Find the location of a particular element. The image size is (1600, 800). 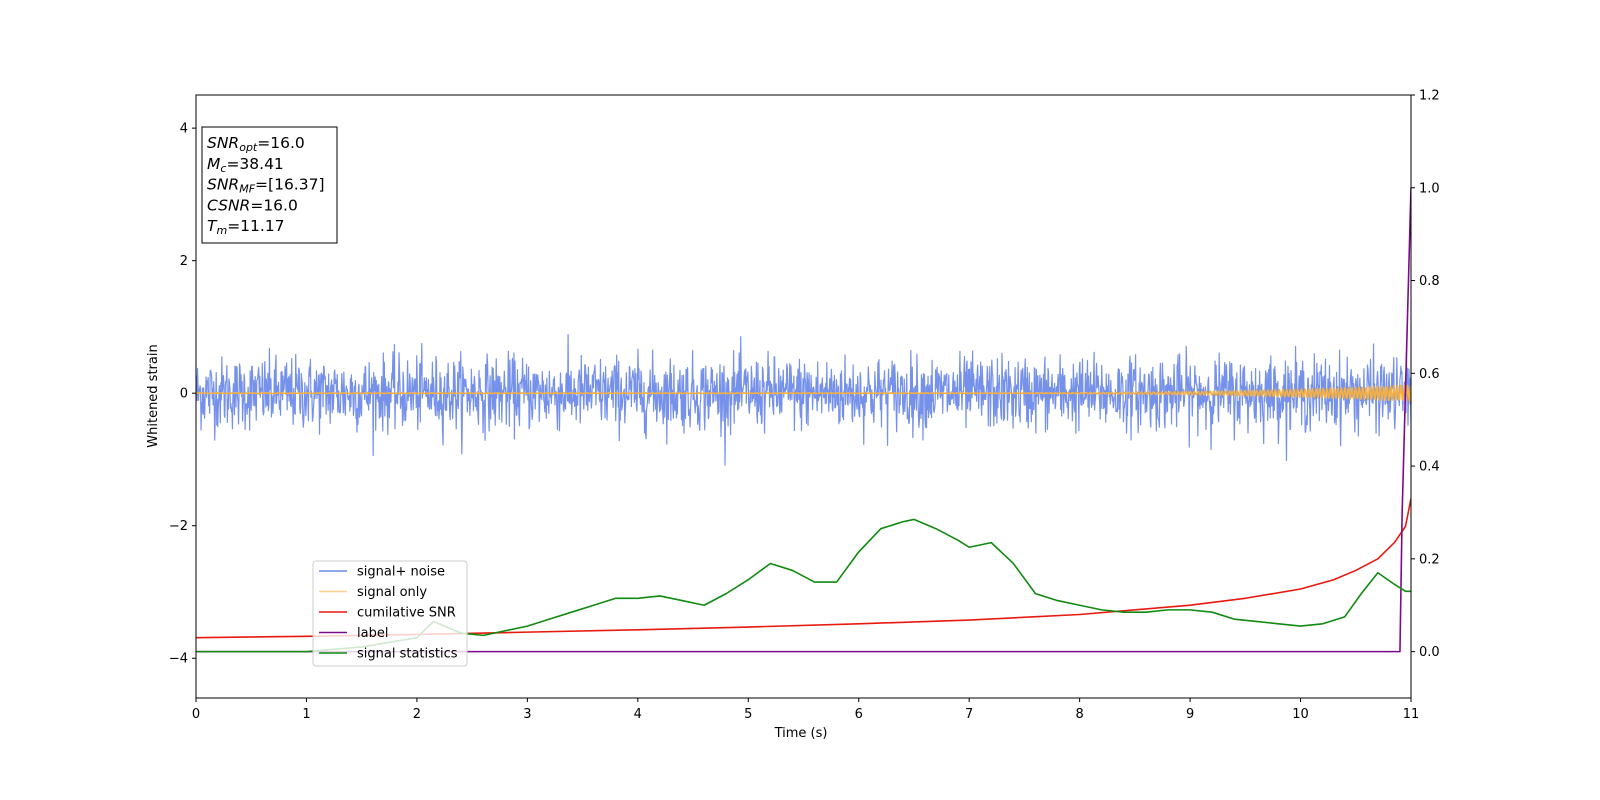

annotation-value: =[16.37] is located at coordinates (289, 185).